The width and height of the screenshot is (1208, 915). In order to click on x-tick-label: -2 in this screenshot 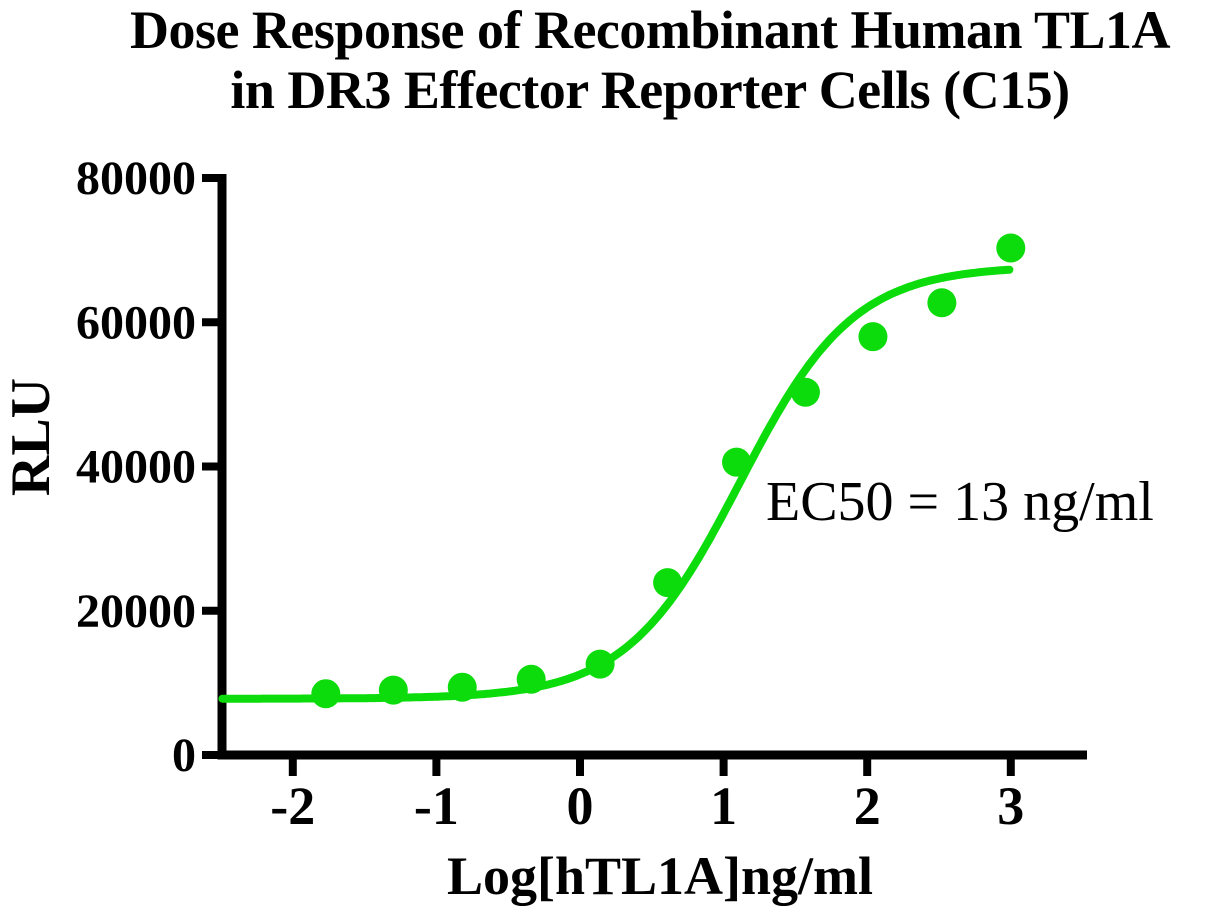, I will do `click(292, 806)`.